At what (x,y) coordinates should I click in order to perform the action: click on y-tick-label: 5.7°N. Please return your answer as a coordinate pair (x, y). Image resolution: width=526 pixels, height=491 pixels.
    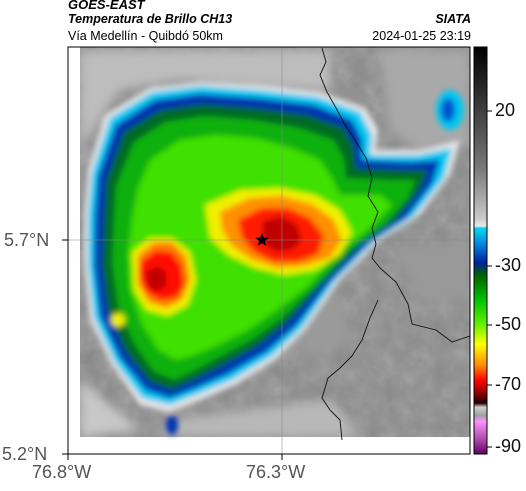
    Looking at the image, I should click on (27, 240).